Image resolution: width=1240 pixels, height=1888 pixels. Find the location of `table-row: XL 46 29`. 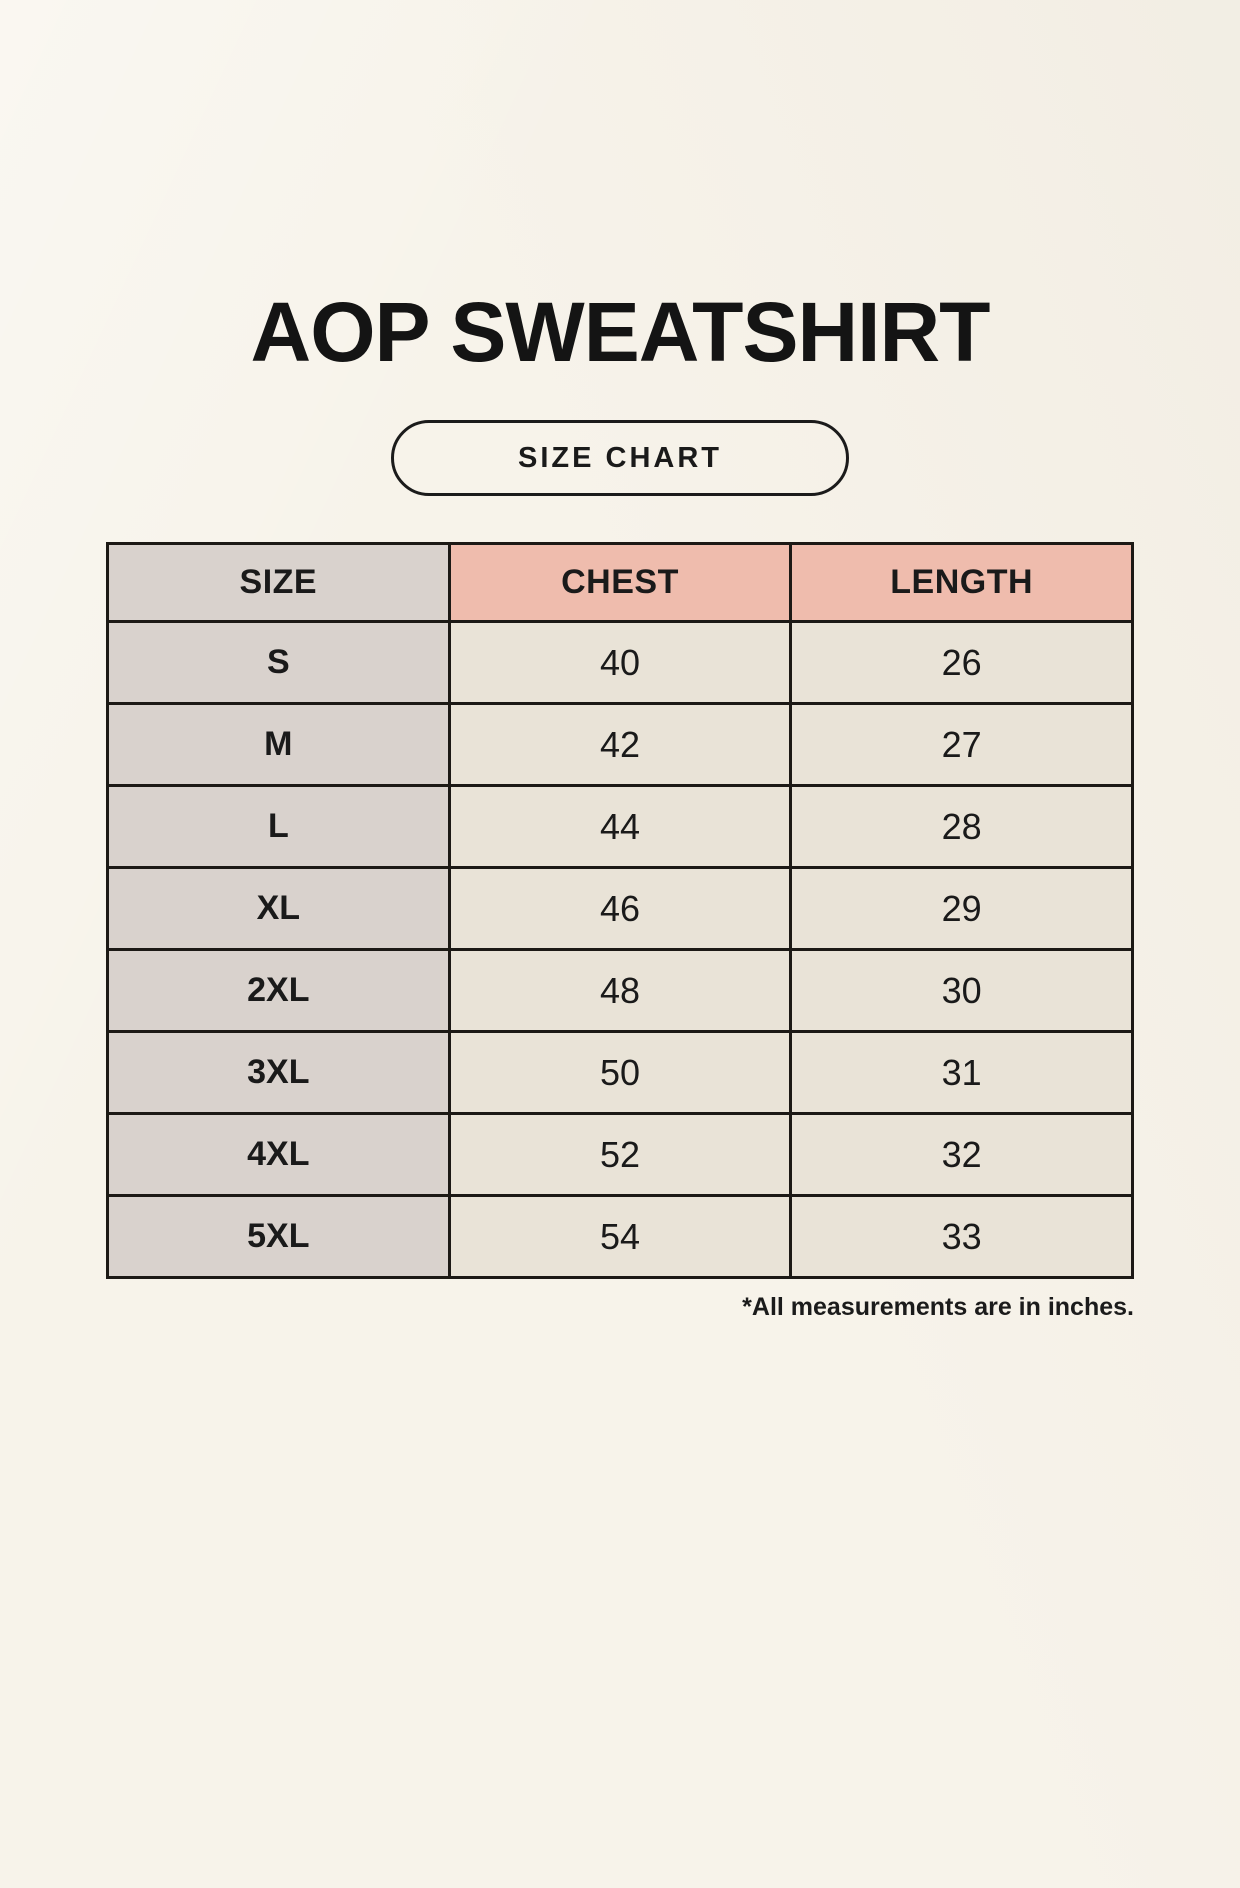

table-row: XL 46 29 is located at coordinates (620, 909).